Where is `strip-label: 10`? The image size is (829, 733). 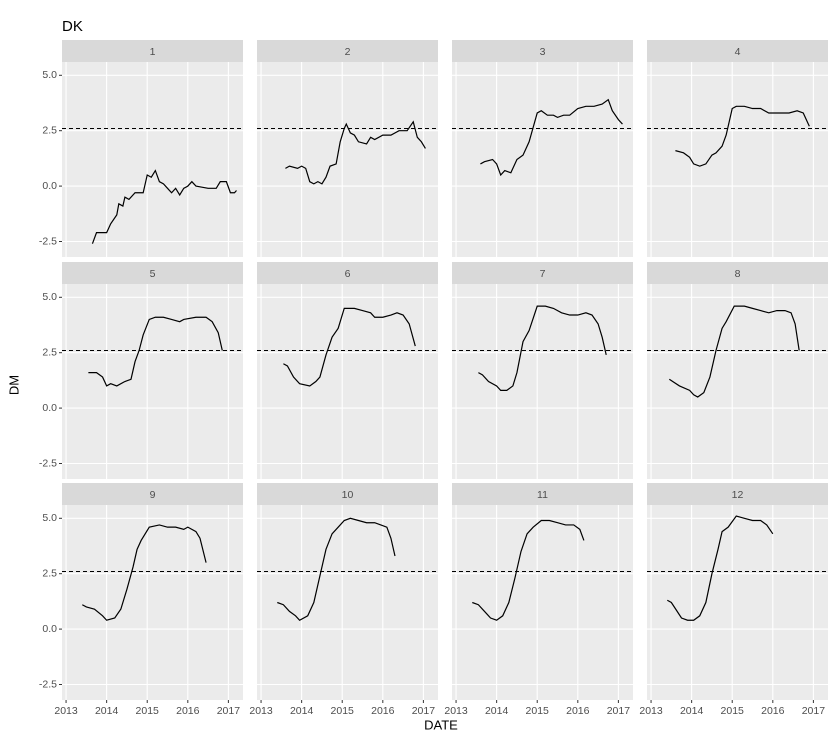 strip-label: 10 is located at coordinates (348, 495).